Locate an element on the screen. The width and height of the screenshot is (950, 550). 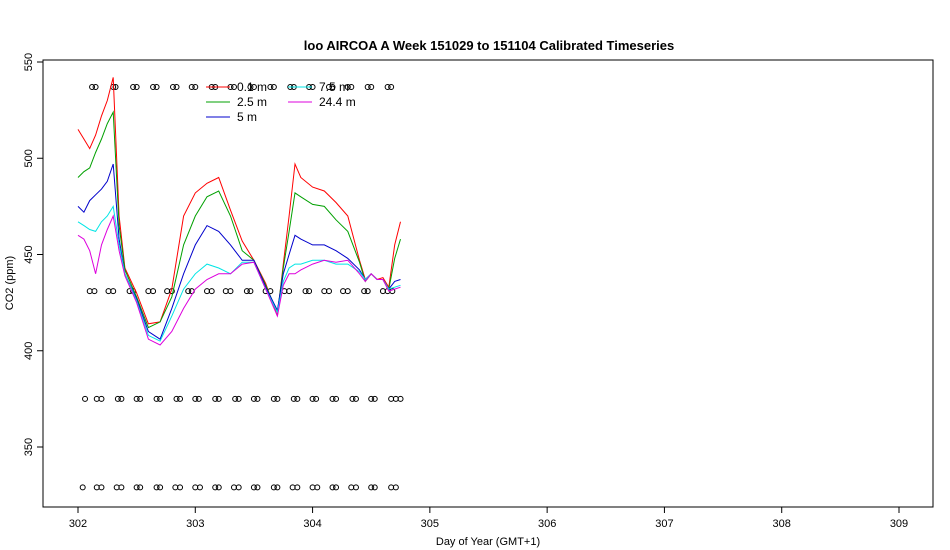
x-tick-label: 303 is located at coordinates (195, 524).